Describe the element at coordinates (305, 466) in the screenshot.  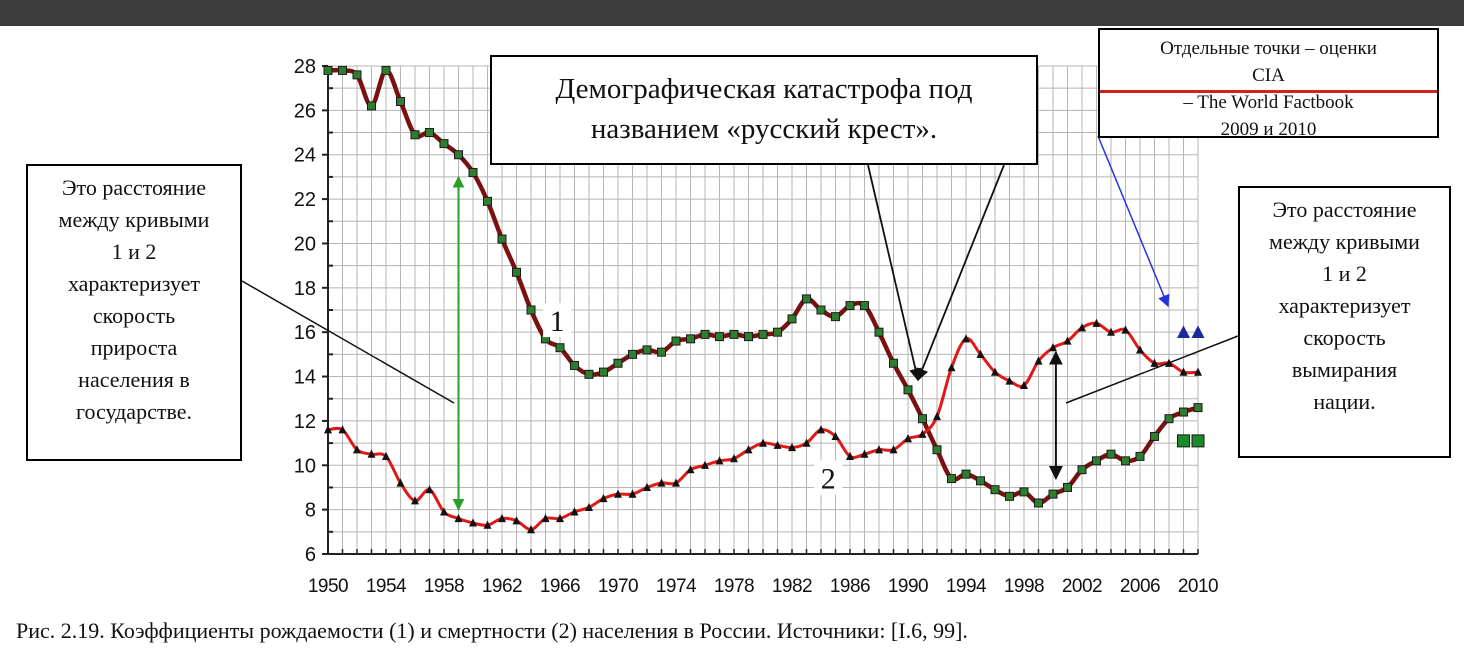
I see `y-tick-label: 10` at that location.